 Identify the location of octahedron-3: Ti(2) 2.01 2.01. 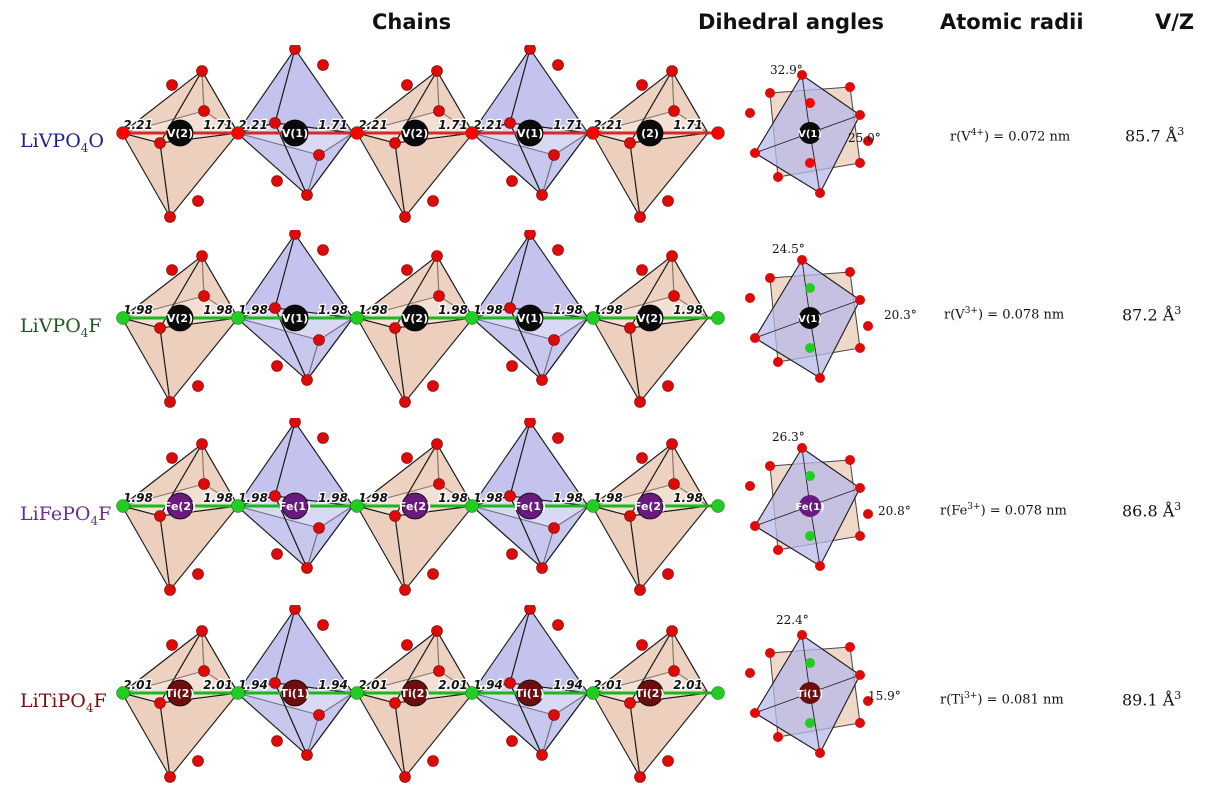
(415, 704).